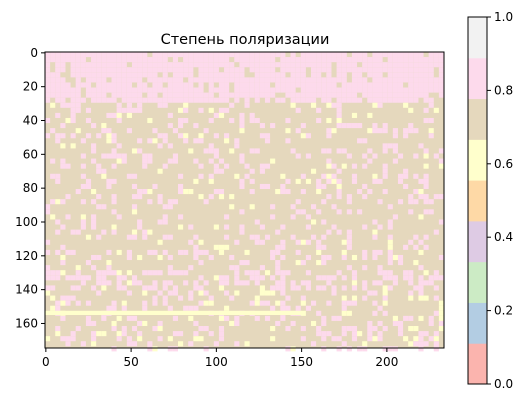 Image resolution: width=528 pixels, height=403 pixels. What do you see at coordinates (46, 362) in the screenshot?
I see `x-tick-label: 0` at bounding box center [46, 362].